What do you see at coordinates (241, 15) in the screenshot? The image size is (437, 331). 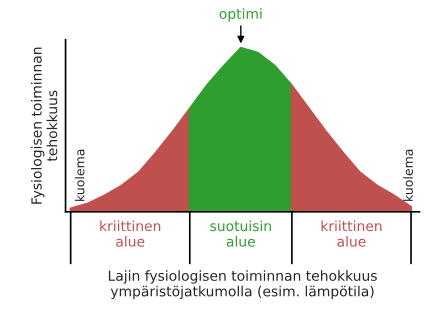 I see `annotation: optimi` at bounding box center [241, 15].